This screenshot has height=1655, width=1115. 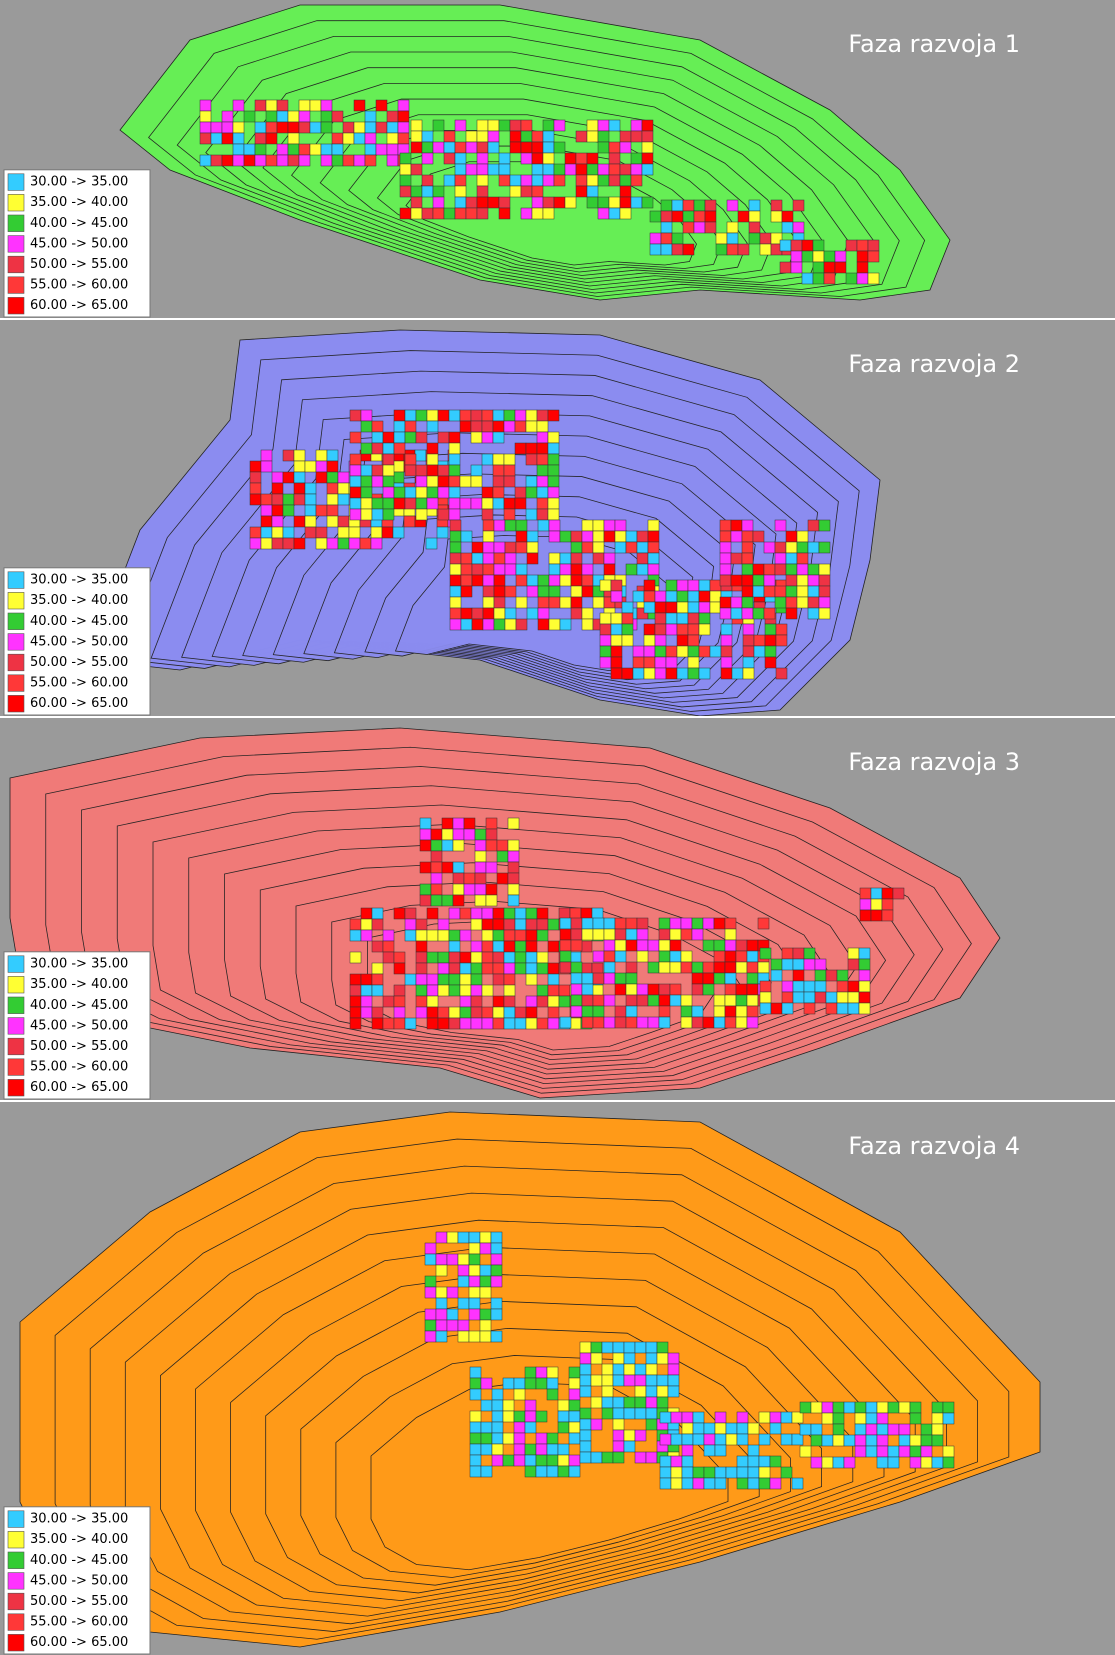 What do you see at coordinates (77, 243) in the screenshot?
I see `legend-box` at bounding box center [77, 243].